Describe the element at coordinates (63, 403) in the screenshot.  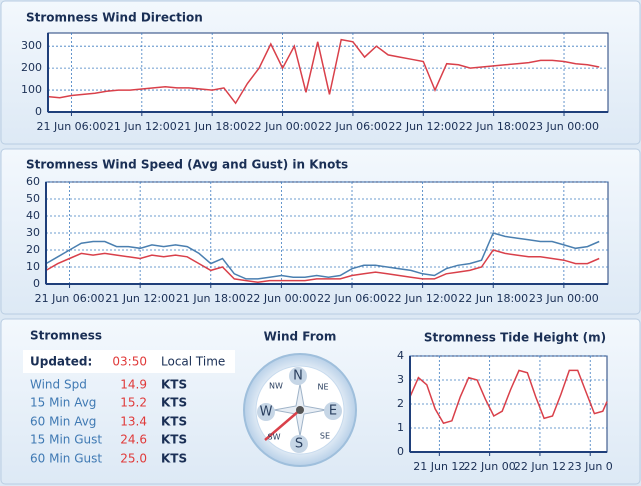
I see `row-label: 15 Min Avg` at that location.